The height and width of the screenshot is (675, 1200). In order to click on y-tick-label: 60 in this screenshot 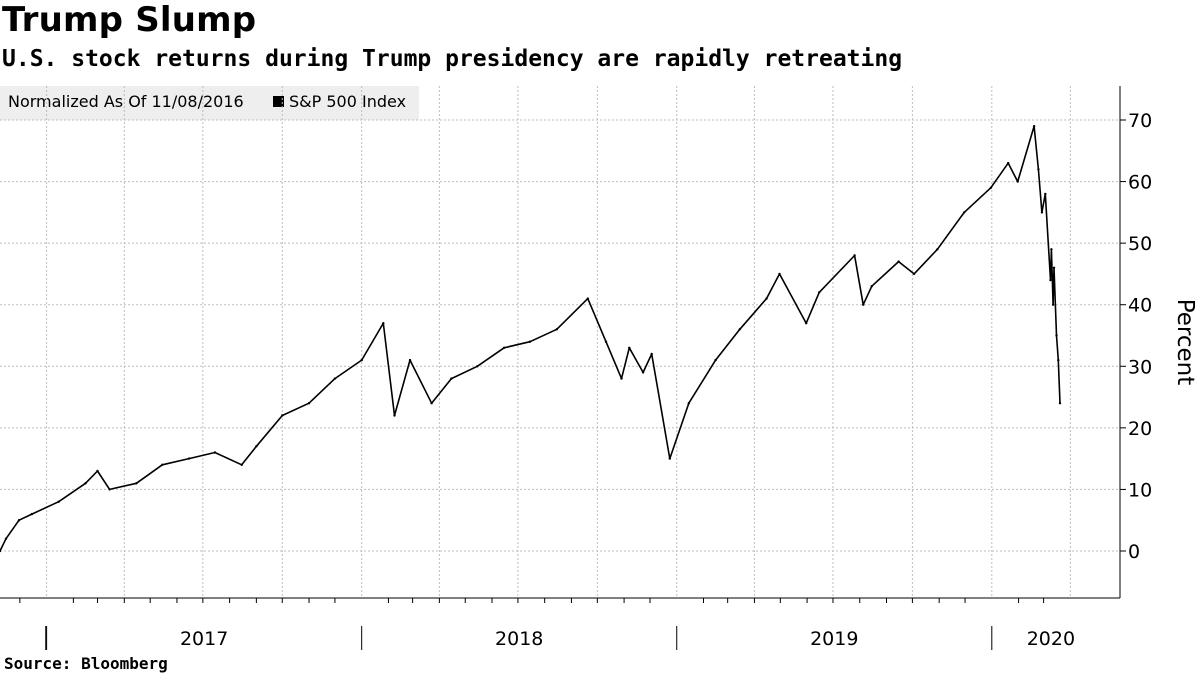, I will do `click(1140, 183)`.